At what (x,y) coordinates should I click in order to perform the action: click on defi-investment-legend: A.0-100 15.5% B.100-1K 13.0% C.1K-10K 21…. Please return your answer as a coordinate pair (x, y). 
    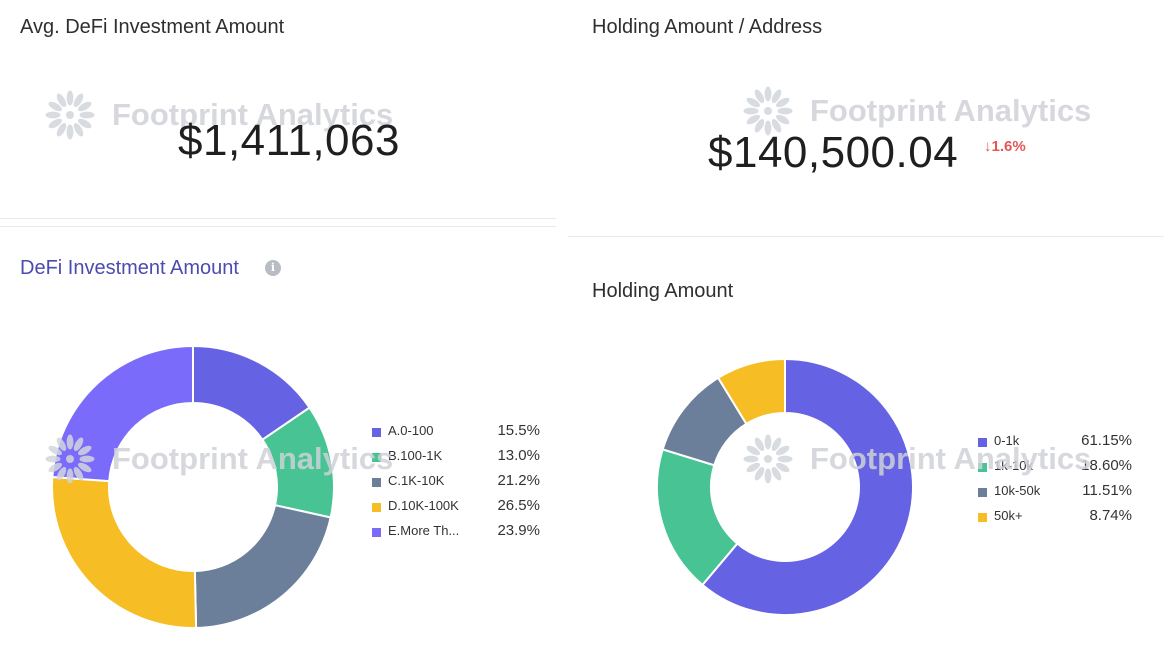
    Looking at the image, I should click on (456, 482).